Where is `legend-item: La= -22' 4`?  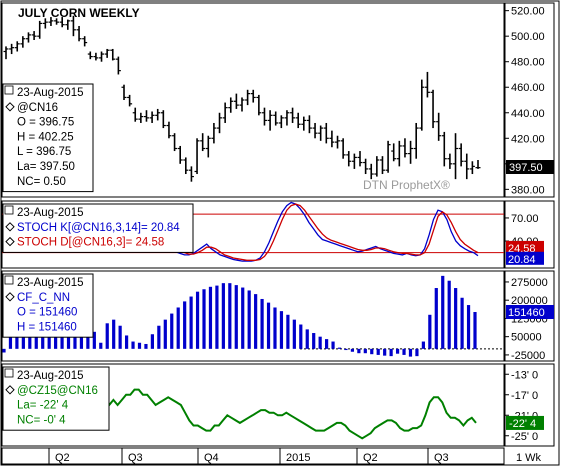
legend-item: La= -22' 4 is located at coordinates (43, 406).